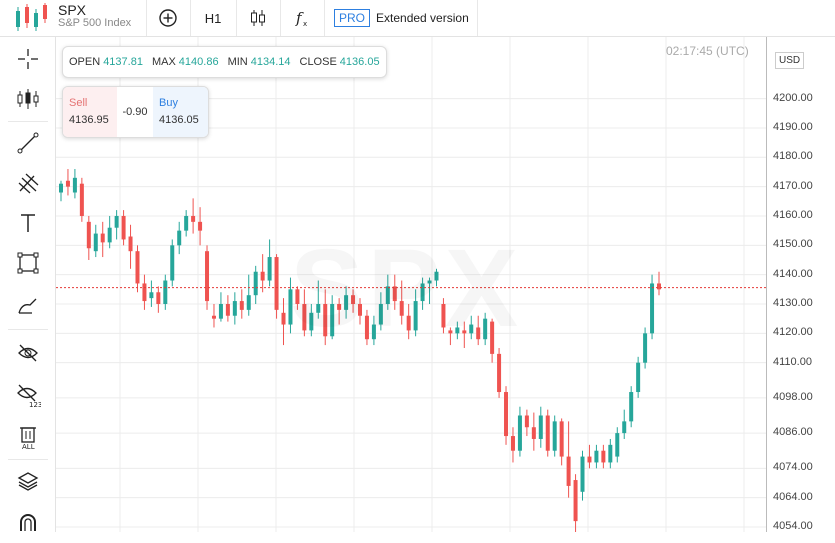 The height and width of the screenshot is (543, 835). I want to click on max-label: MAX, so click(163, 62).